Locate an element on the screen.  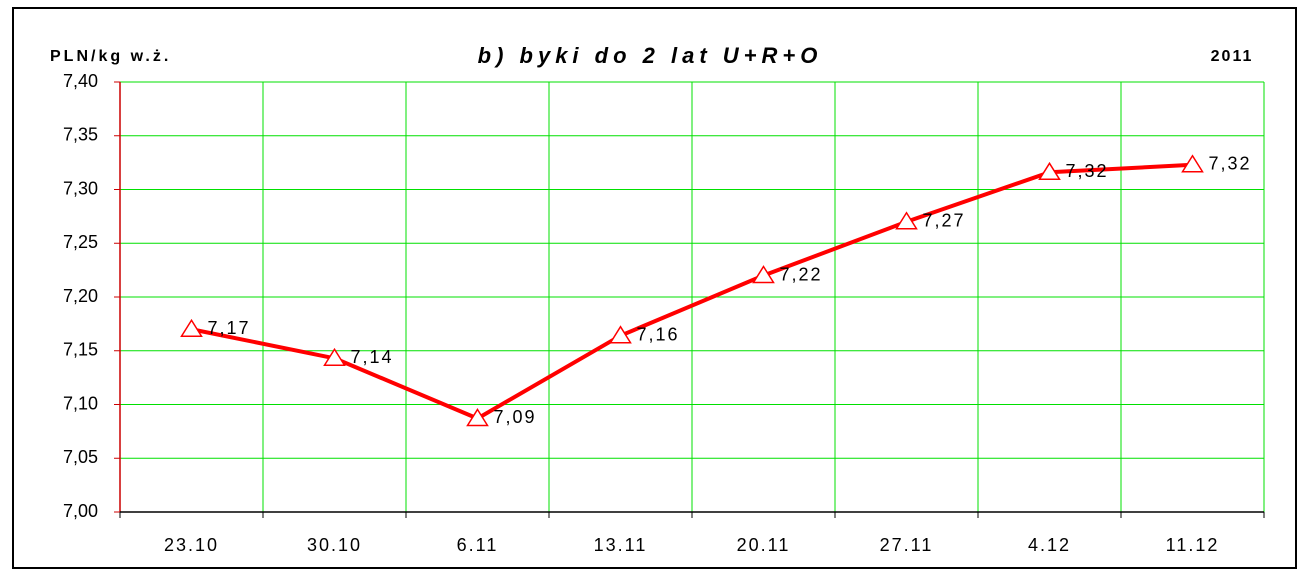
y-tick-label: 7,35 is located at coordinates (80, 135).